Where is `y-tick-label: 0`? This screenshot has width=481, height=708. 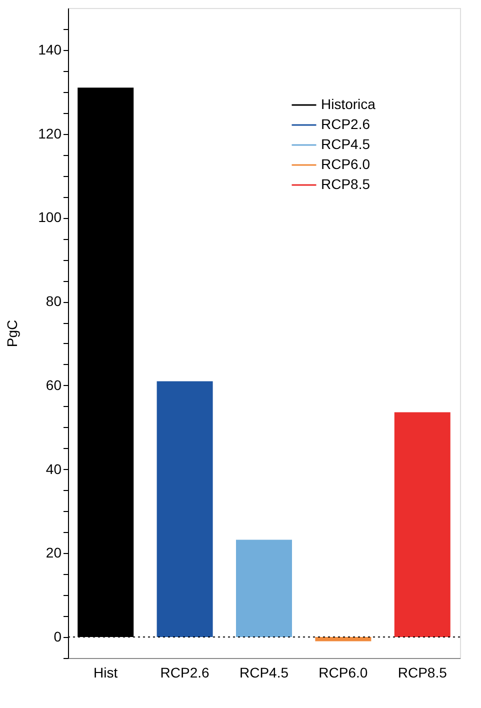 y-tick-label: 0 is located at coordinates (58, 636).